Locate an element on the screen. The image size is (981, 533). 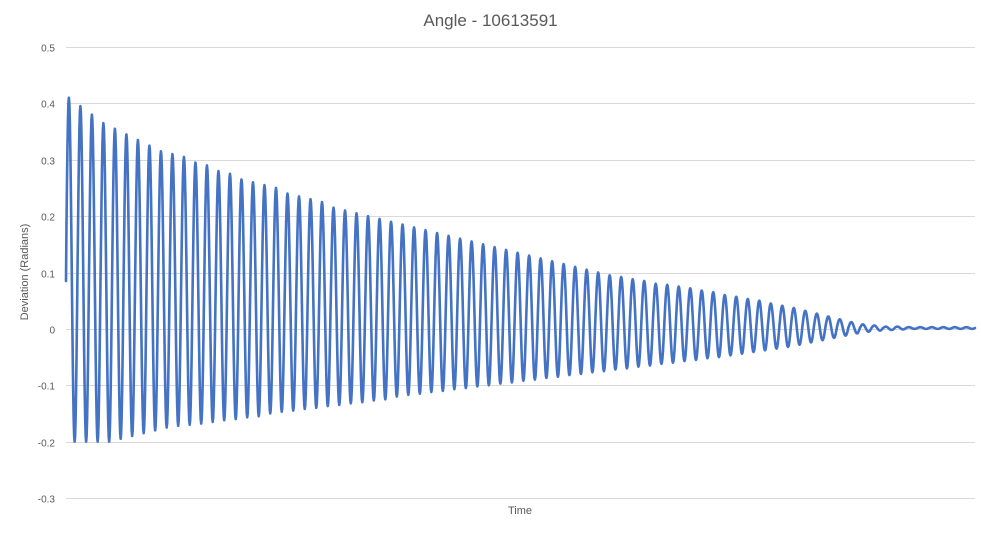
y-tick-label: 0.1 is located at coordinates (48, 275).